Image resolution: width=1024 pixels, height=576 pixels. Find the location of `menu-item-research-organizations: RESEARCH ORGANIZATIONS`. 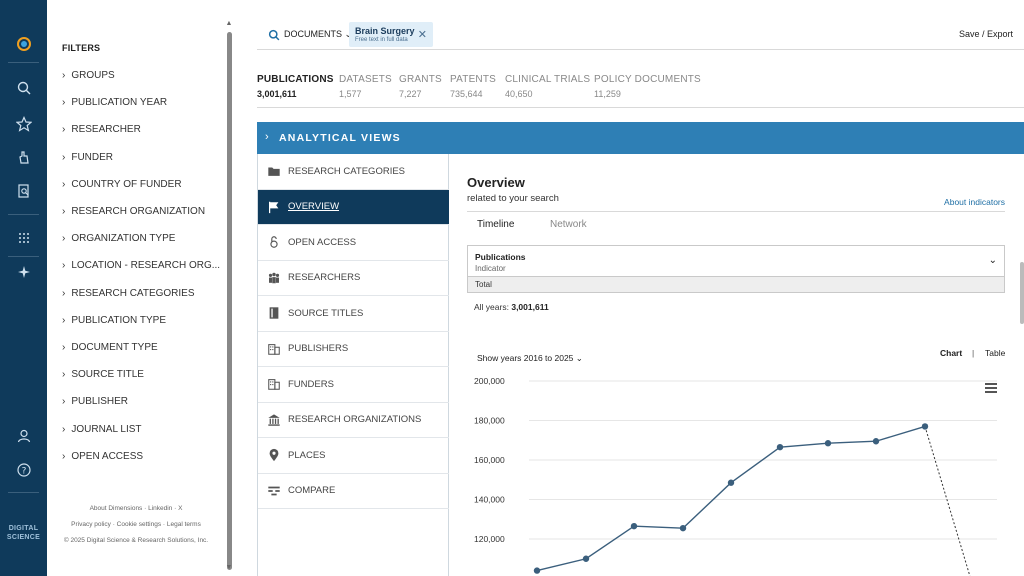

menu-item-research-organizations: RESEARCH ORGANIZATIONS is located at coordinates (353, 420).